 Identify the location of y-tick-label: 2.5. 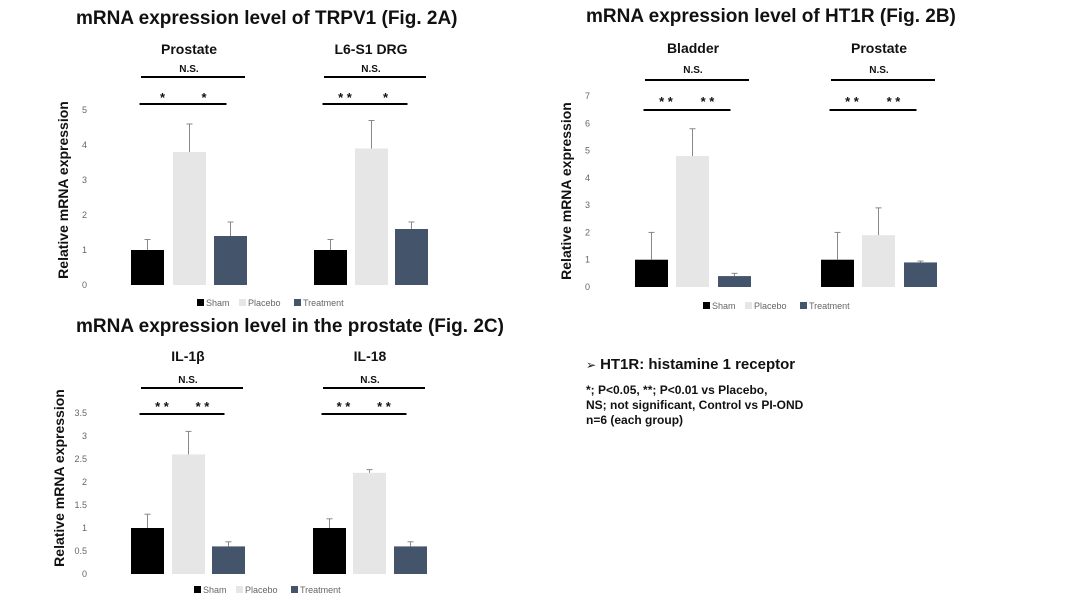
(80, 459).